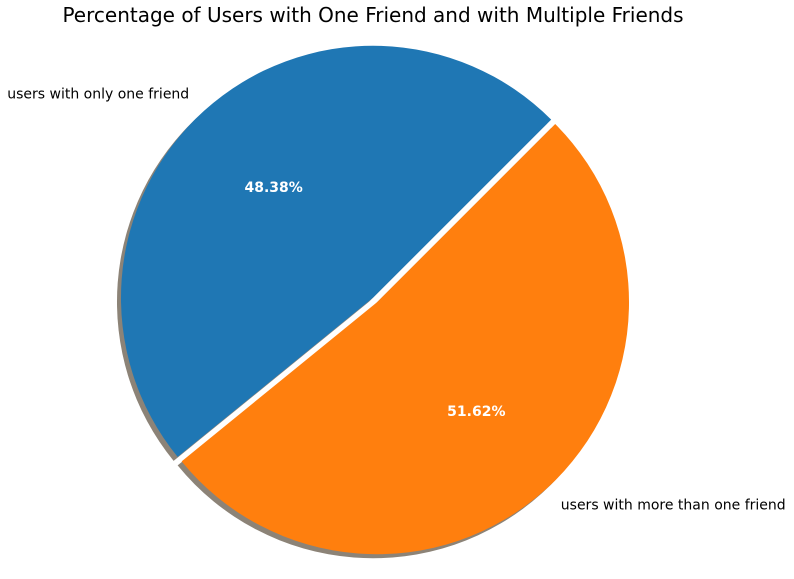 The height and width of the screenshot is (579, 794). Describe the element at coordinates (476, 412) in the screenshot. I see `pie-percent-label-1: 51.62%` at that location.